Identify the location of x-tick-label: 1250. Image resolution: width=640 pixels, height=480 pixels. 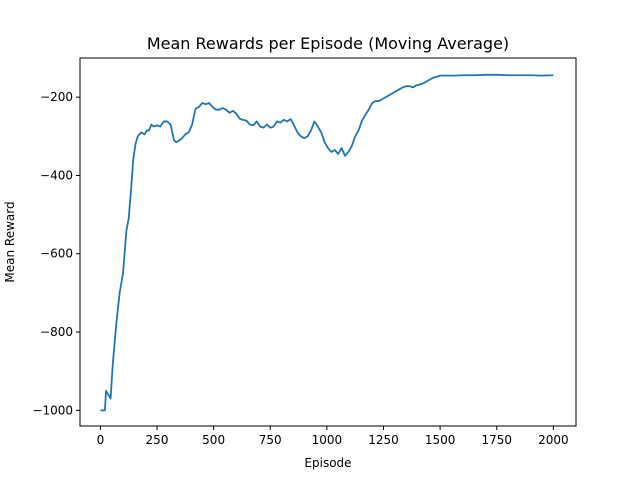
(383, 440).